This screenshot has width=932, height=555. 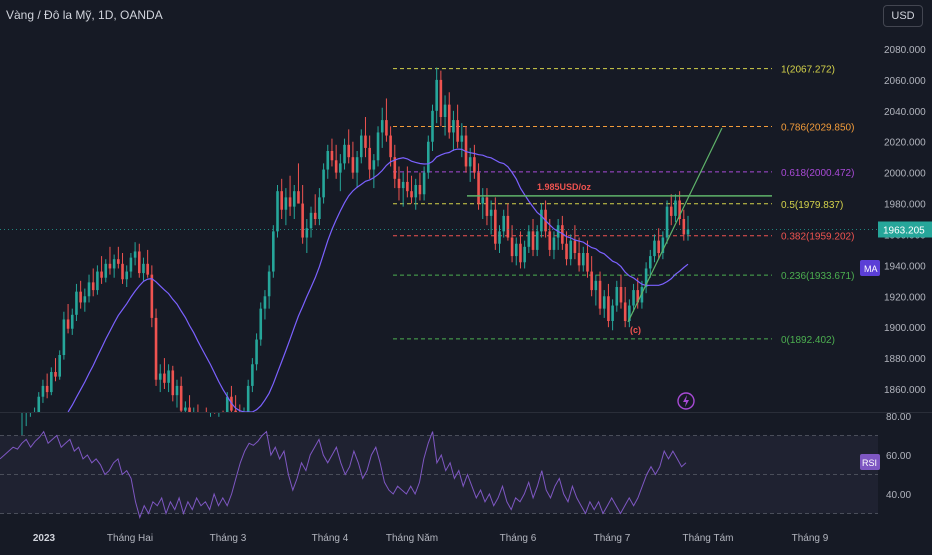 What do you see at coordinates (903, 16) in the screenshot?
I see `currency-button: USD` at bounding box center [903, 16].